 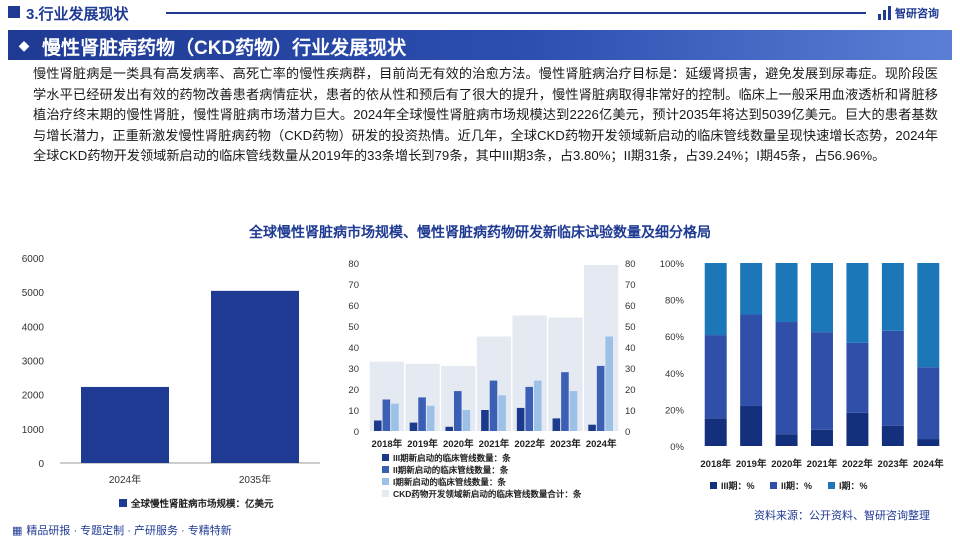 I want to click on legend-label: II期：%, so click(x=796, y=485).